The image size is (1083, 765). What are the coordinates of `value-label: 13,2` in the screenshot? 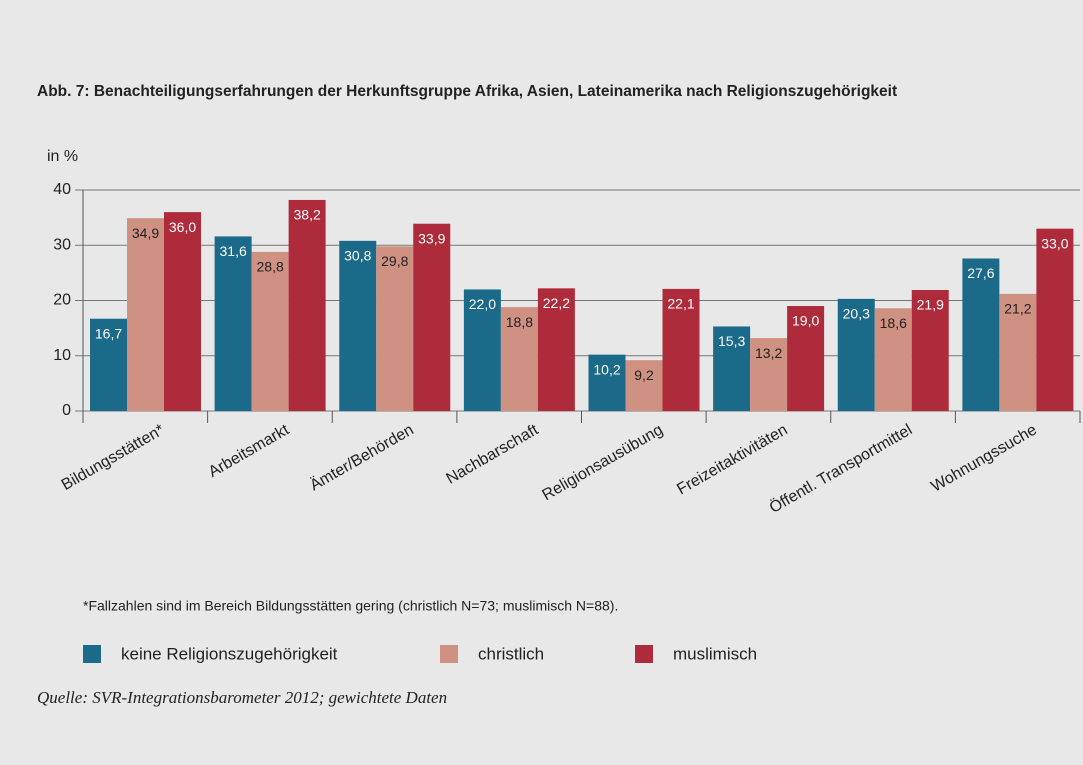 It's located at (768, 353).